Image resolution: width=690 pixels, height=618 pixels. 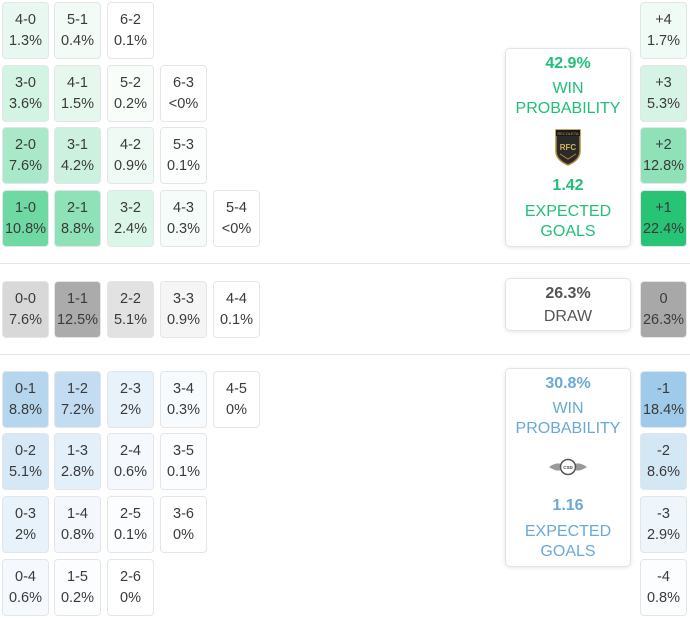 What do you see at coordinates (25, 30) in the screenshot?
I see `score-cell-4-0: 4-0 1.3%` at bounding box center [25, 30].